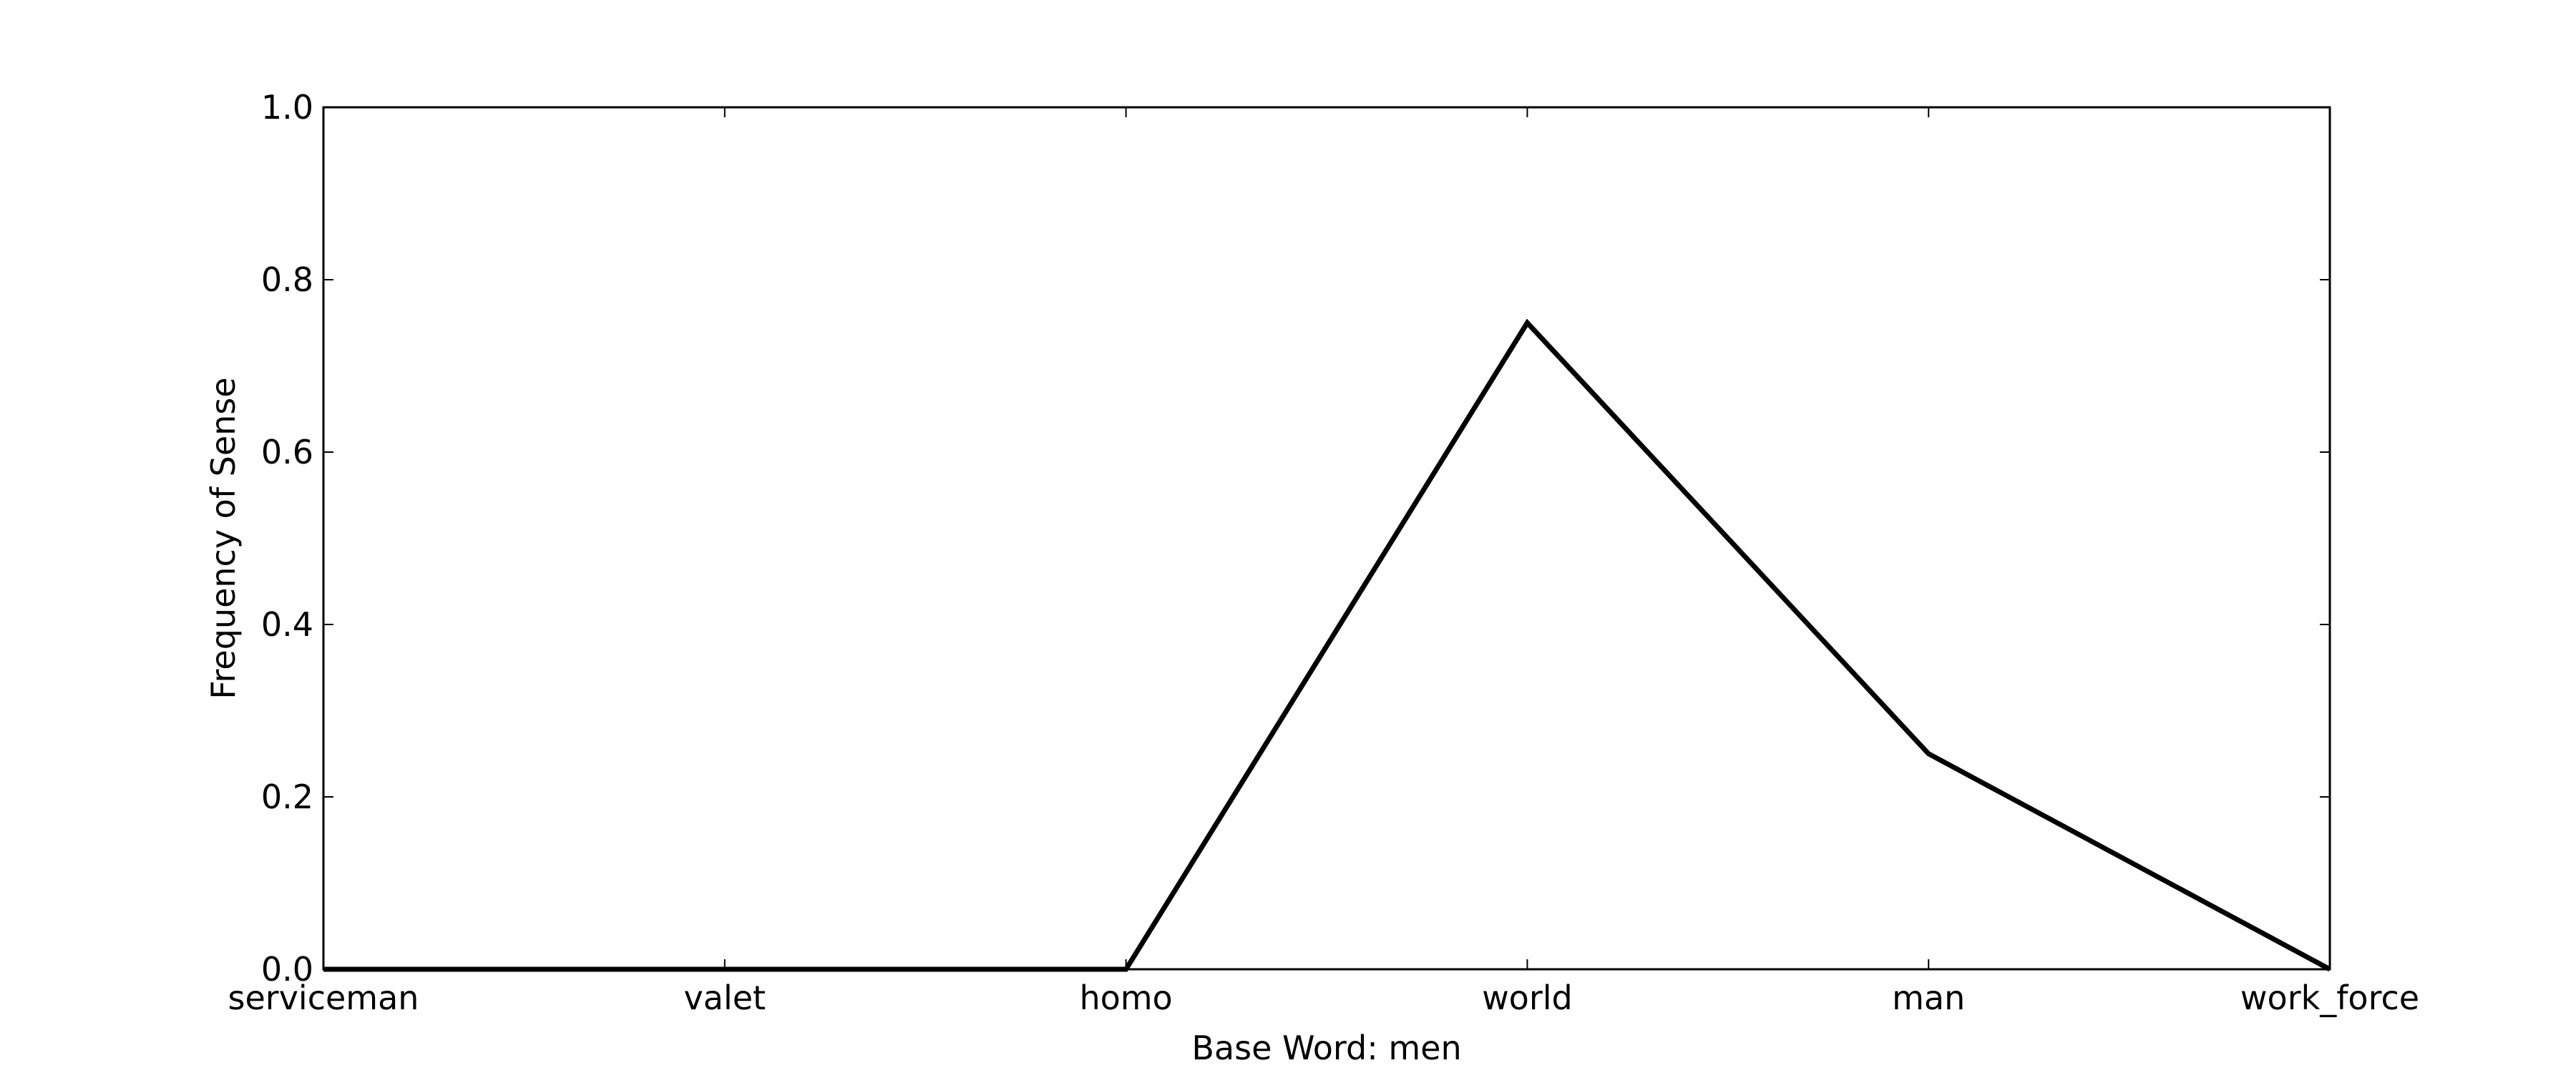  What do you see at coordinates (287, 797) in the screenshot?
I see `y-tick-label: 0.2` at bounding box center [287, 797].